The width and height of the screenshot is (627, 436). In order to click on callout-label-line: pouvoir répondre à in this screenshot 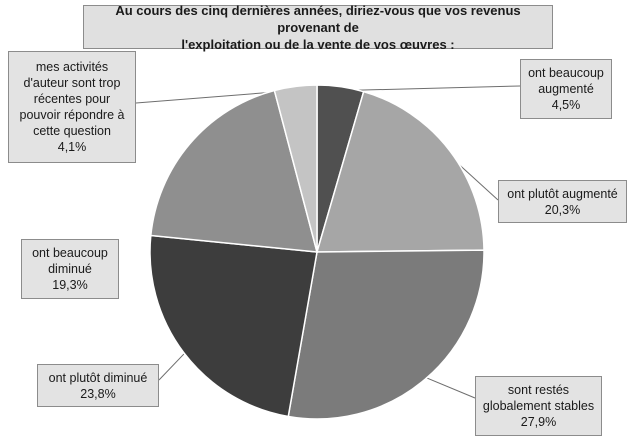, I will do `click(72, 115)`.